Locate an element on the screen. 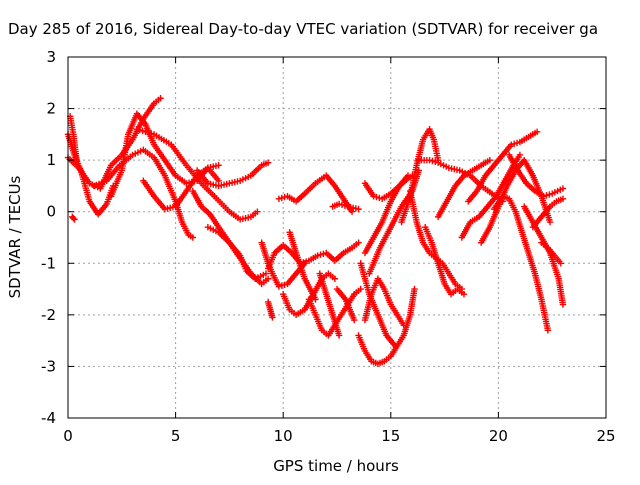 The image size is (640, 485). y-tick-label: -4 is located at coordinates (48, 418).